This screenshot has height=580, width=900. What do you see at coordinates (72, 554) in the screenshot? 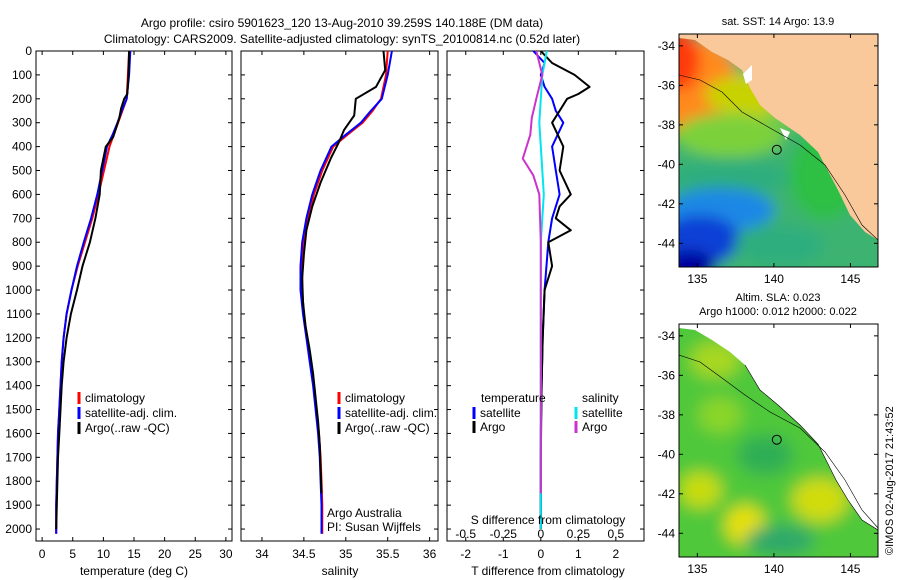
I see `x-tick-label: 5` at bounding box center [72, 554].